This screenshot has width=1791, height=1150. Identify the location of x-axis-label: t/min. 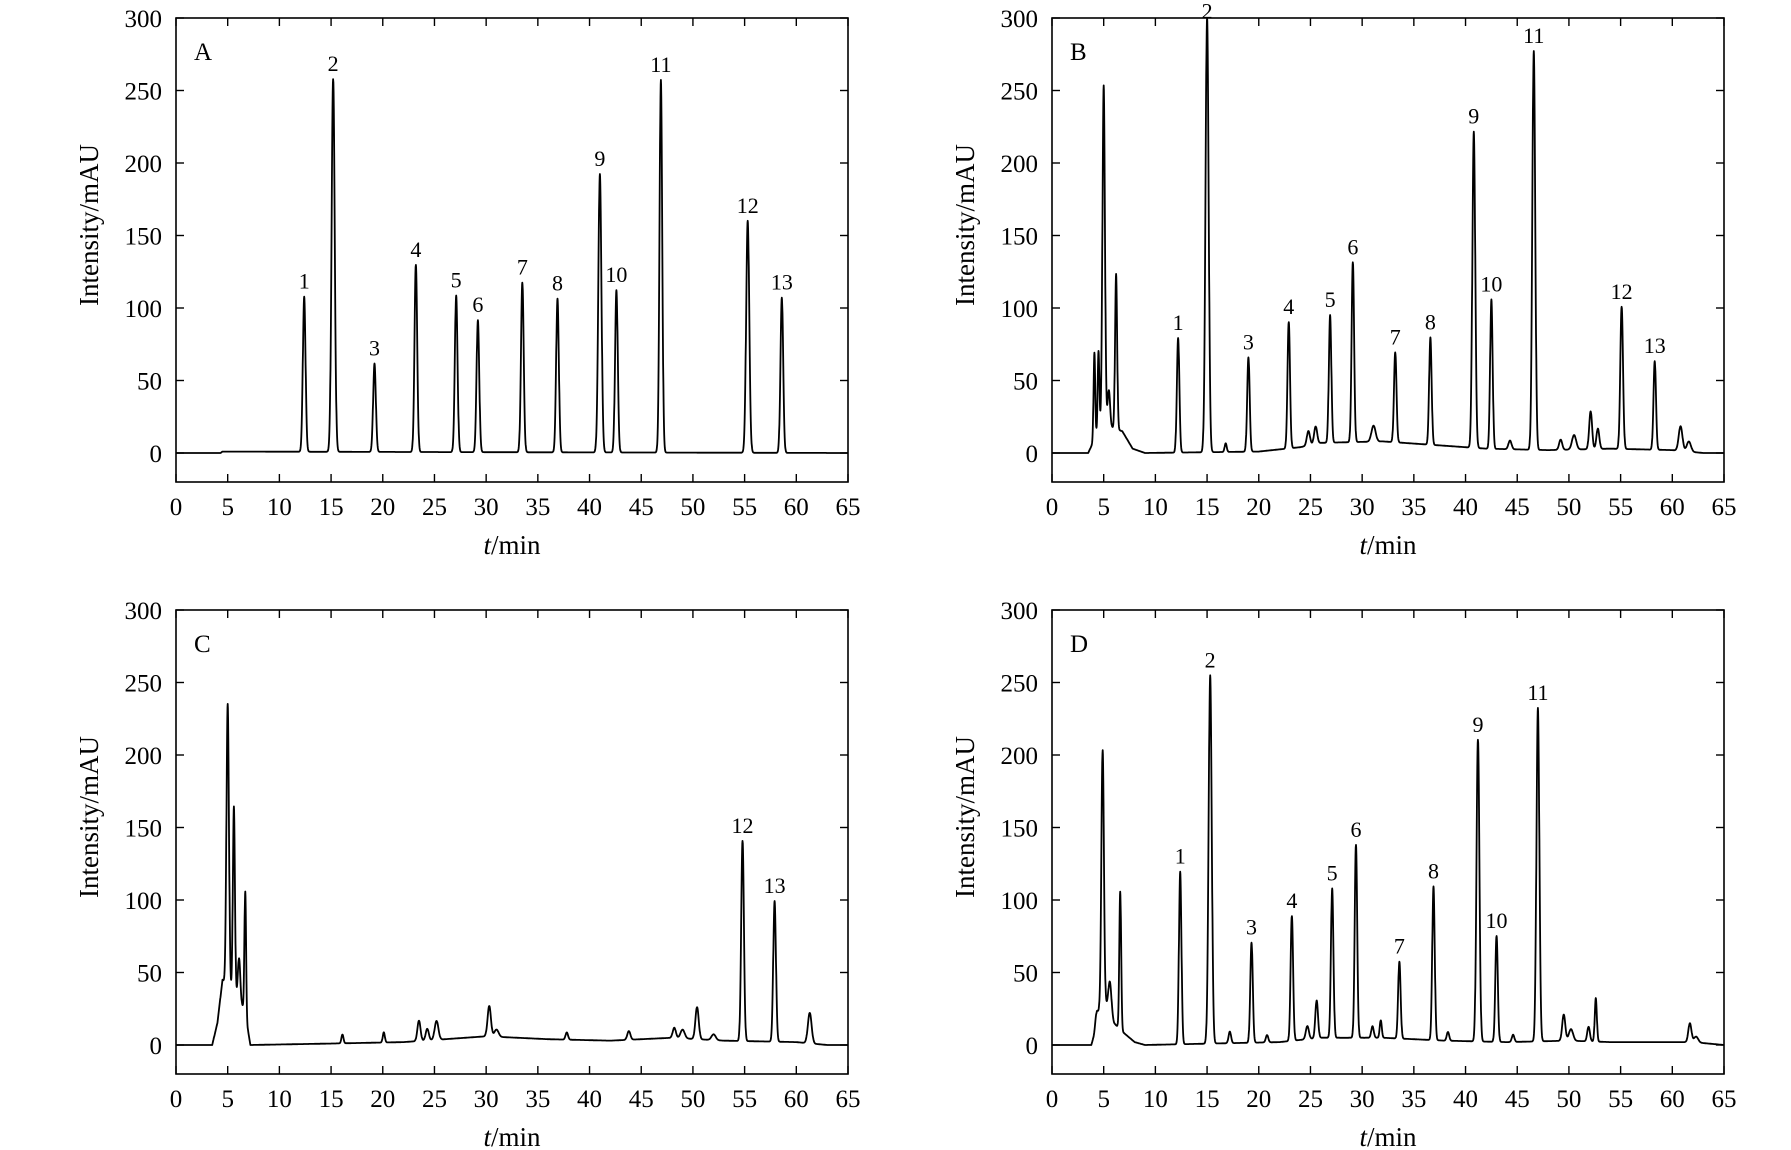
(1388, 545).